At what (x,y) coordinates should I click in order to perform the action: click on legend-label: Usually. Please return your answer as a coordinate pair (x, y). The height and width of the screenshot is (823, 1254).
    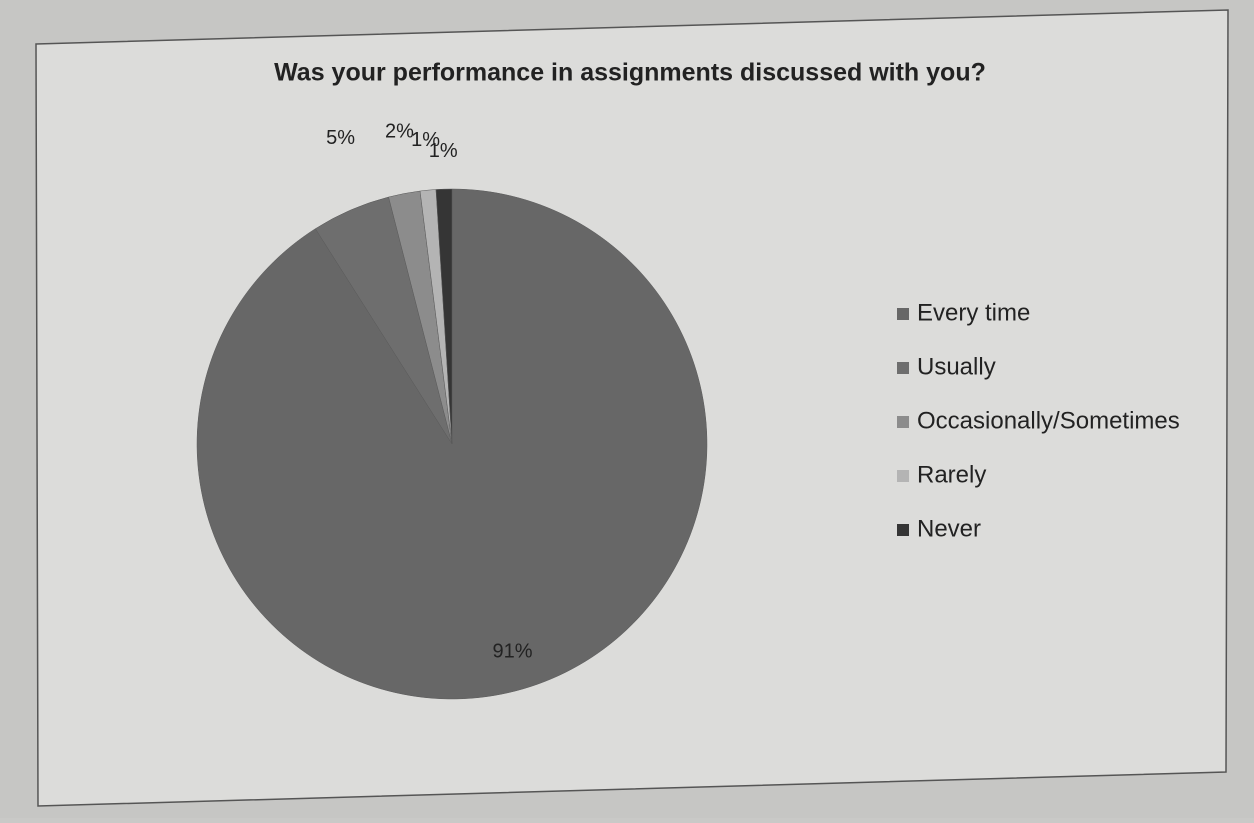
    Looking at the image, I should click on (956, 366).